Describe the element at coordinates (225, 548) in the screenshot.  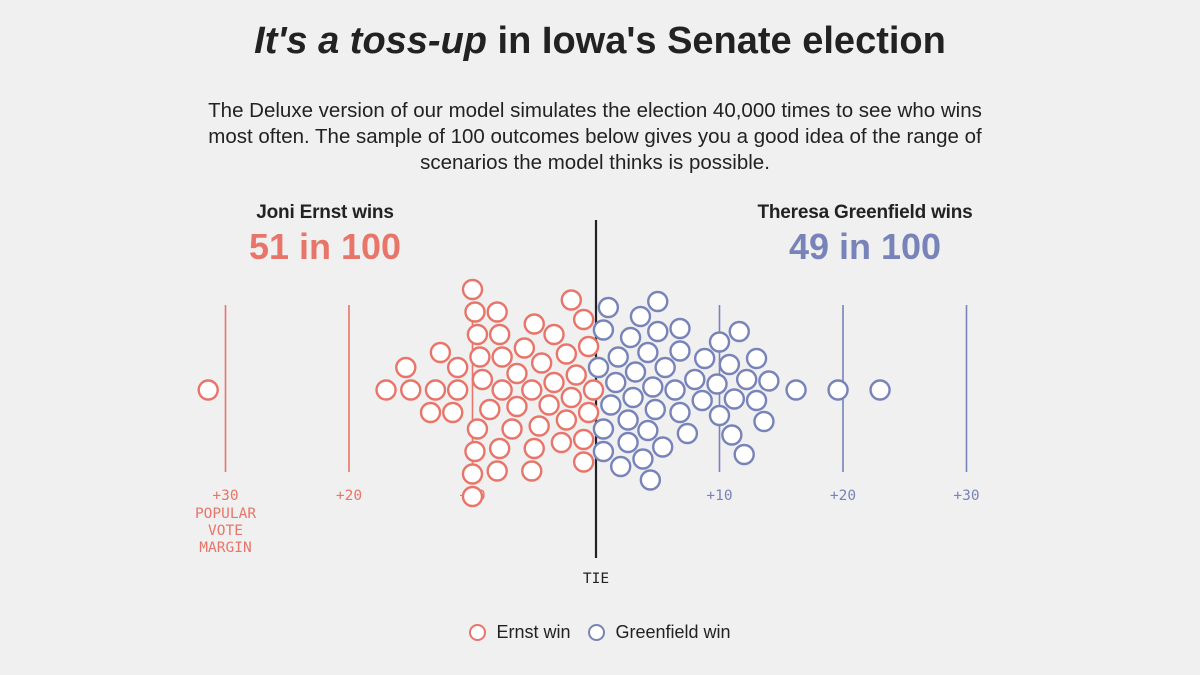
I see `axis-label-line-3: MARGIN` at that location.